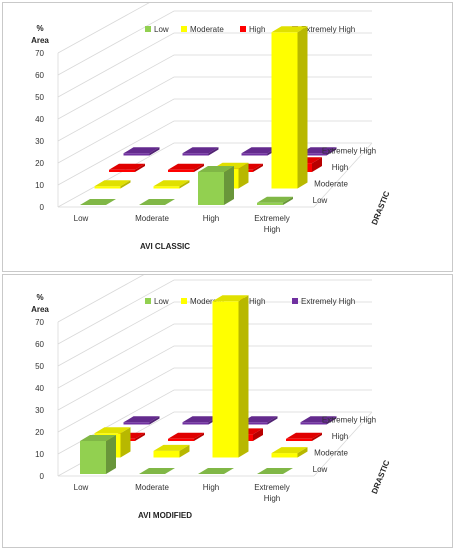 This screenshot has height=550, width=454. What do you see at coordinates (381, 477) in the screenshot?
I see `z-axis-title: DRASTIC` at bounding box center [381, 477].